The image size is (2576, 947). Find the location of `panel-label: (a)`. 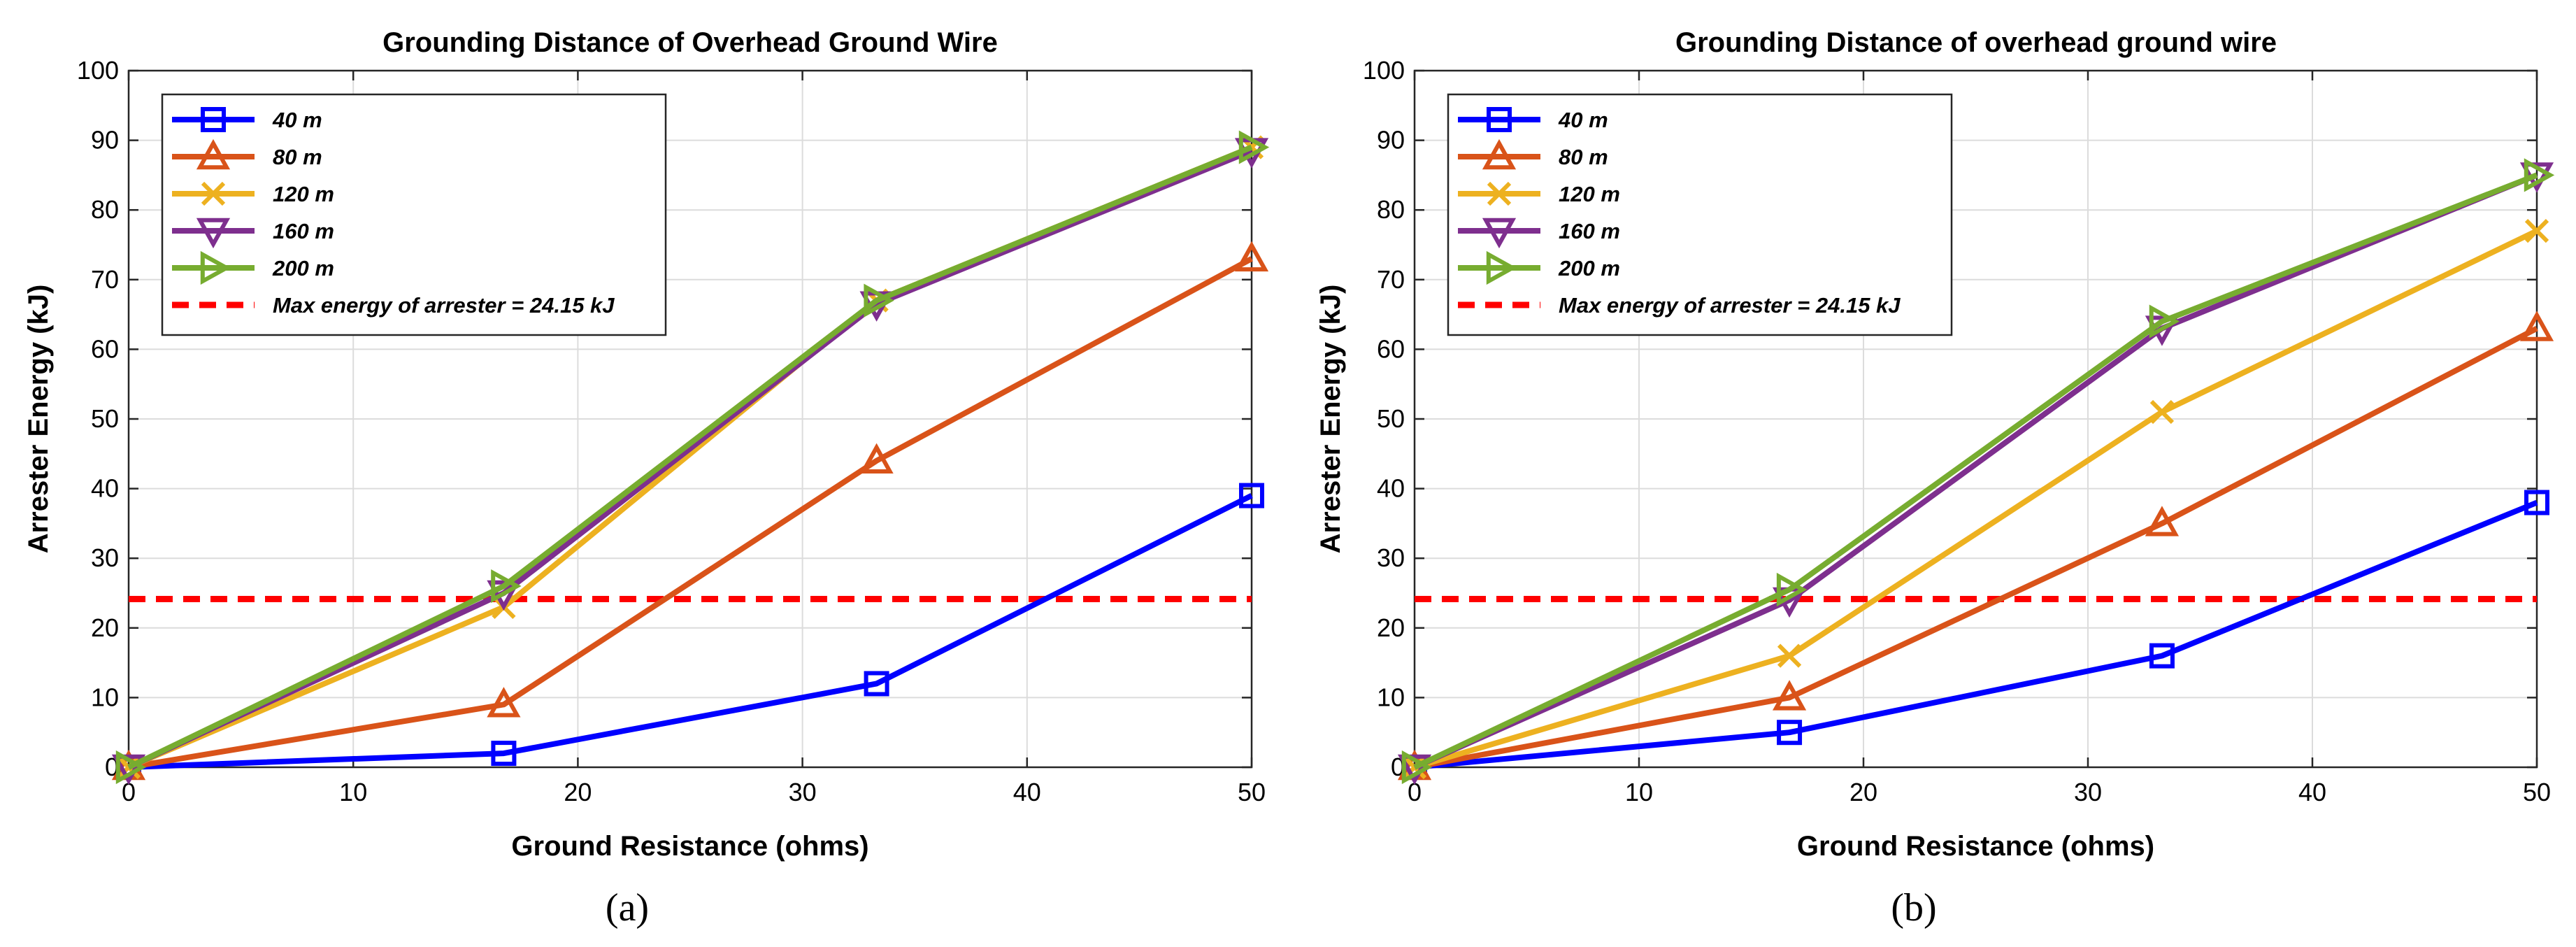

panel-label: (a) is located at coordinates (627, 908).